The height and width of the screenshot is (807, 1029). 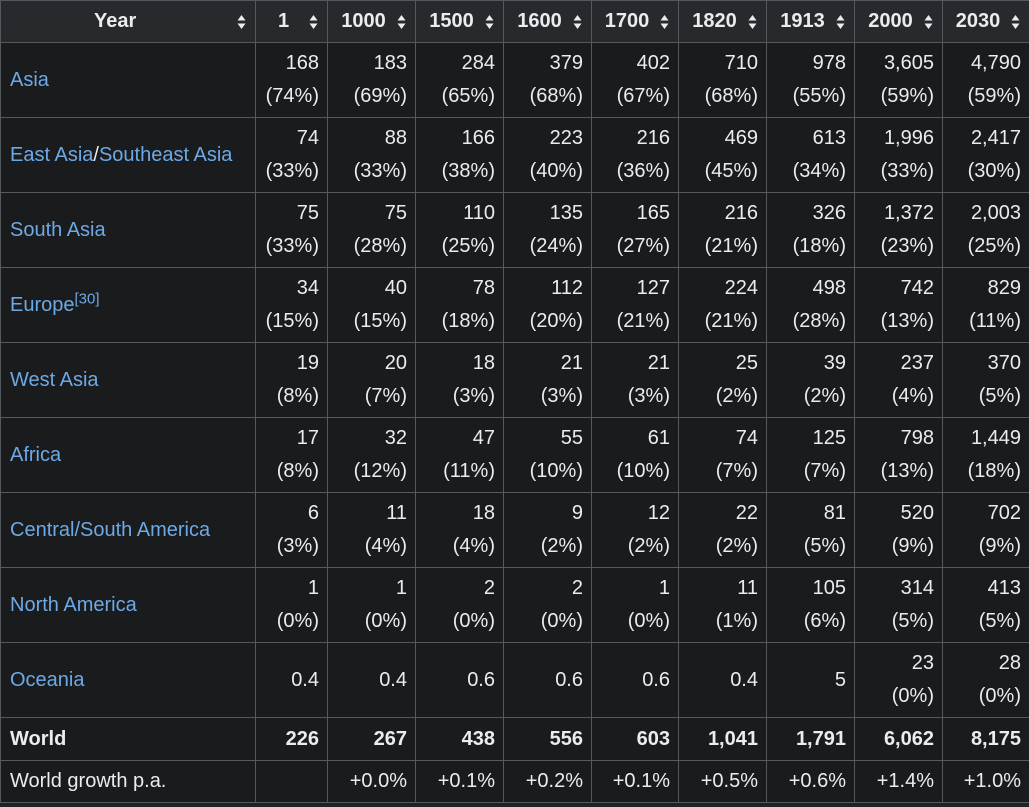 What do you see at coordinates (451, 21) in the screenshot?
I see `column-header-label: 1500` at bounding box center [451, 21].